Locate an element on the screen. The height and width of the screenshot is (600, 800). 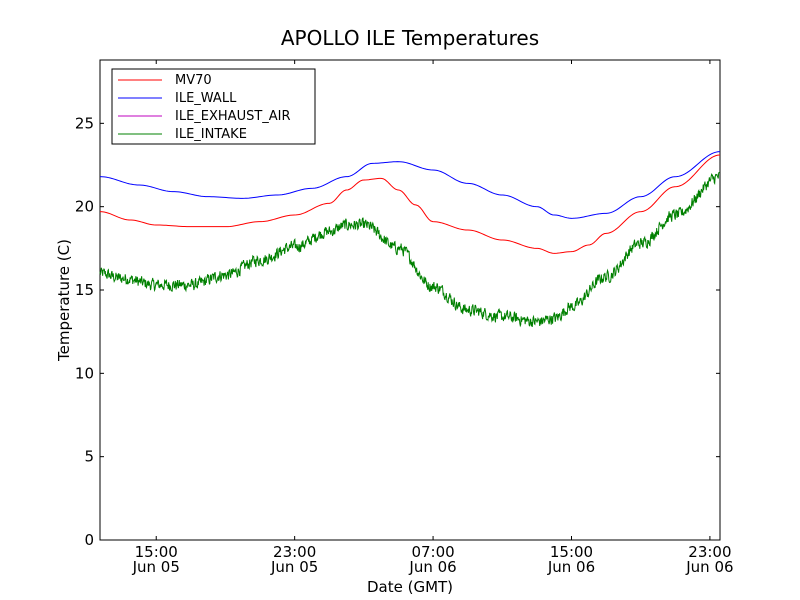
y-tick-label: 15 is located at coordinates (84, 290).